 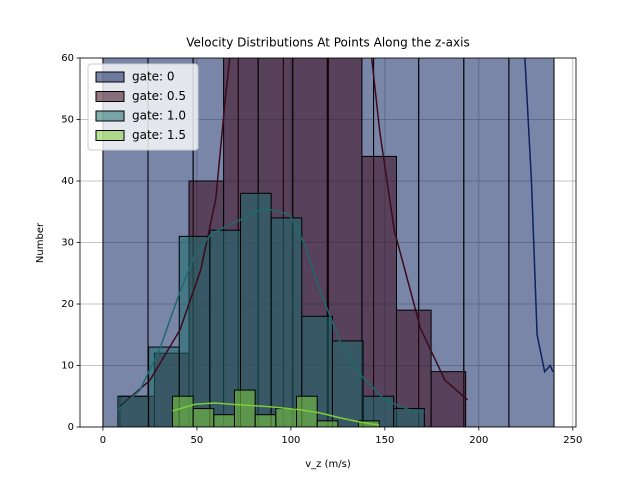 What do you see at coordinates (67, 243) in the screenshot?
I see `y-tick-label: 30` at bounding box center [67, 243].